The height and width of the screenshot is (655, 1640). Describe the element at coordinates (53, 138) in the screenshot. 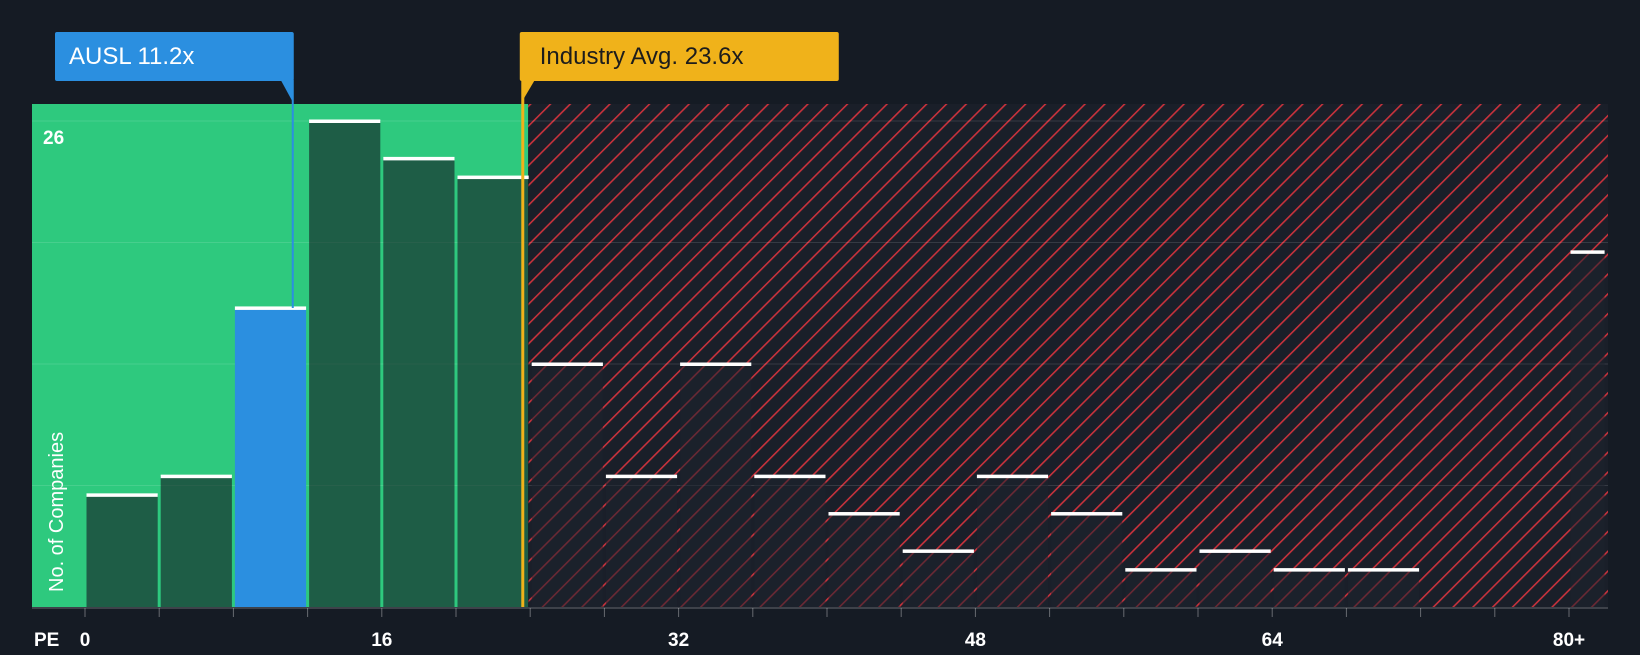

I see `y-max-label: 26` at that location.